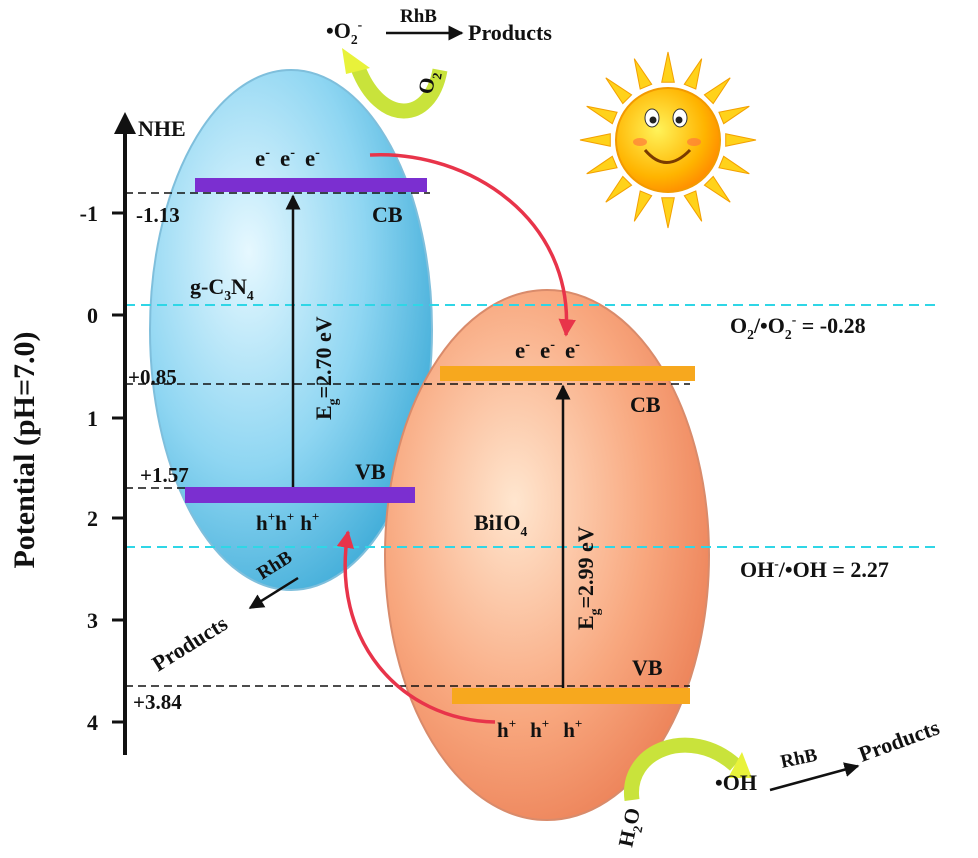 This screenshot has height=858, width=978. Describe the element at coordinates (497, 522) in the screenshot. I see `t: BiIO` at that location.